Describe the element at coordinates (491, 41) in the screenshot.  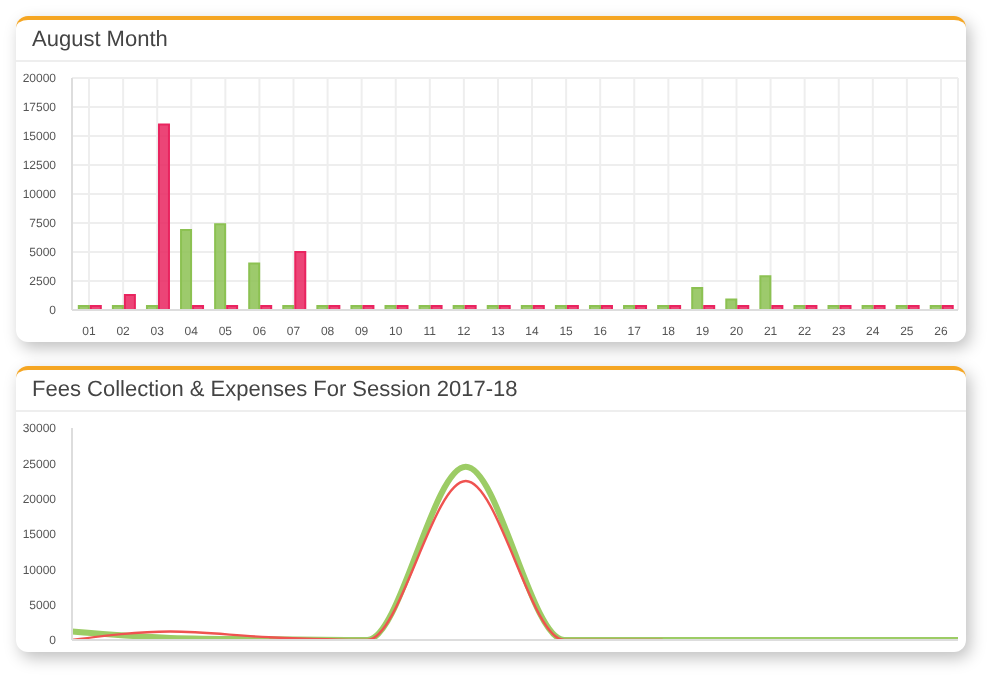
I see `chart-title: August Month` at that location.